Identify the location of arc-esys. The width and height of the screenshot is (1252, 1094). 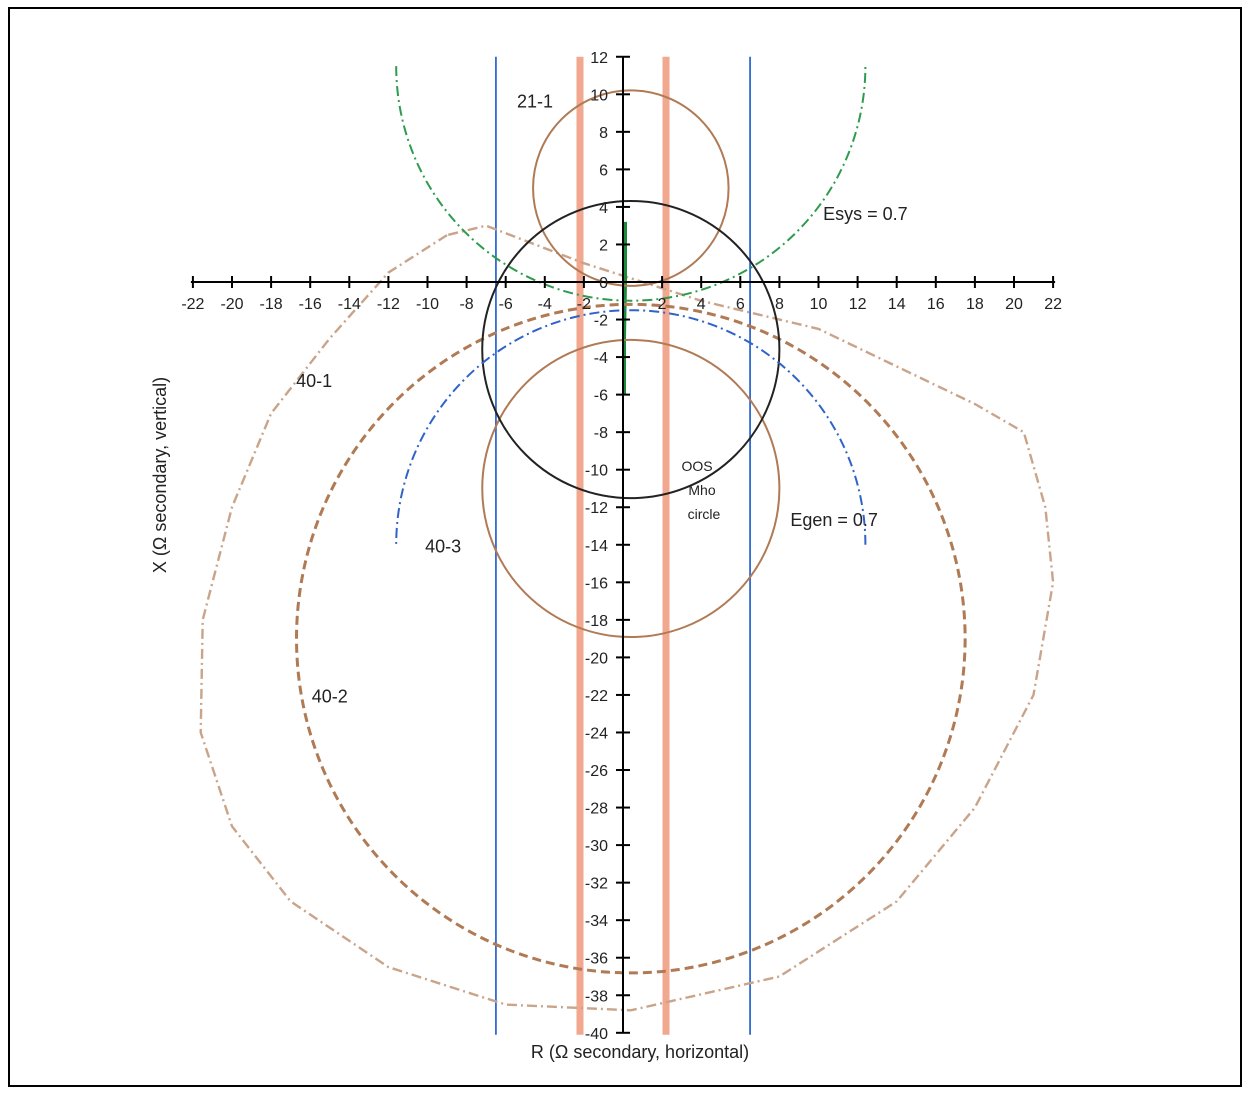
(631, 184).